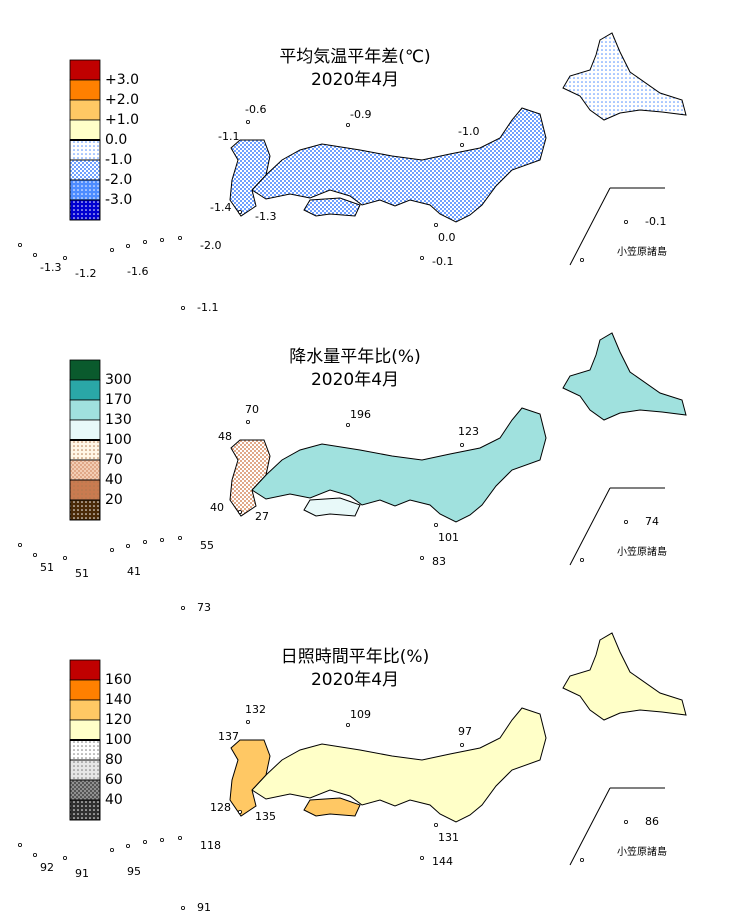 Image resolution: width=750 pixels, height=924 pixels. What do you see at coordinates (118, 680) in the screenshot?
I see `legend-label: 160` at bounding box center [118, 680].